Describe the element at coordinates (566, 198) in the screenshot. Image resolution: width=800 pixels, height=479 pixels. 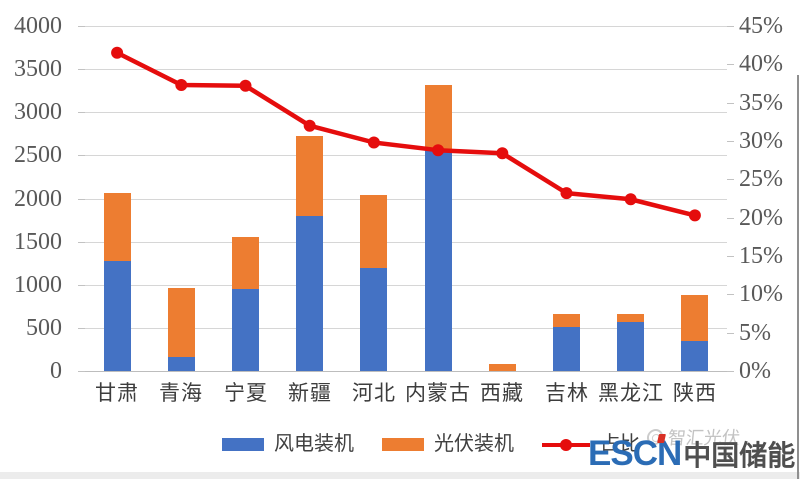
I see `stacked-bar-吉林` at that location.